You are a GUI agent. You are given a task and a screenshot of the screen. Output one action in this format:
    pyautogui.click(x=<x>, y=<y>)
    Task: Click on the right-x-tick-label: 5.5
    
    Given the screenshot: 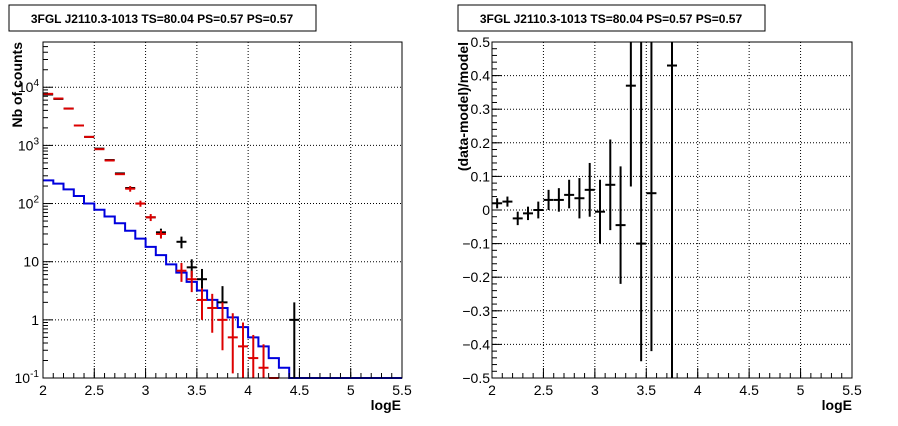 What is the action you would take?
    pyautogui.click(x=852, y=390)
    